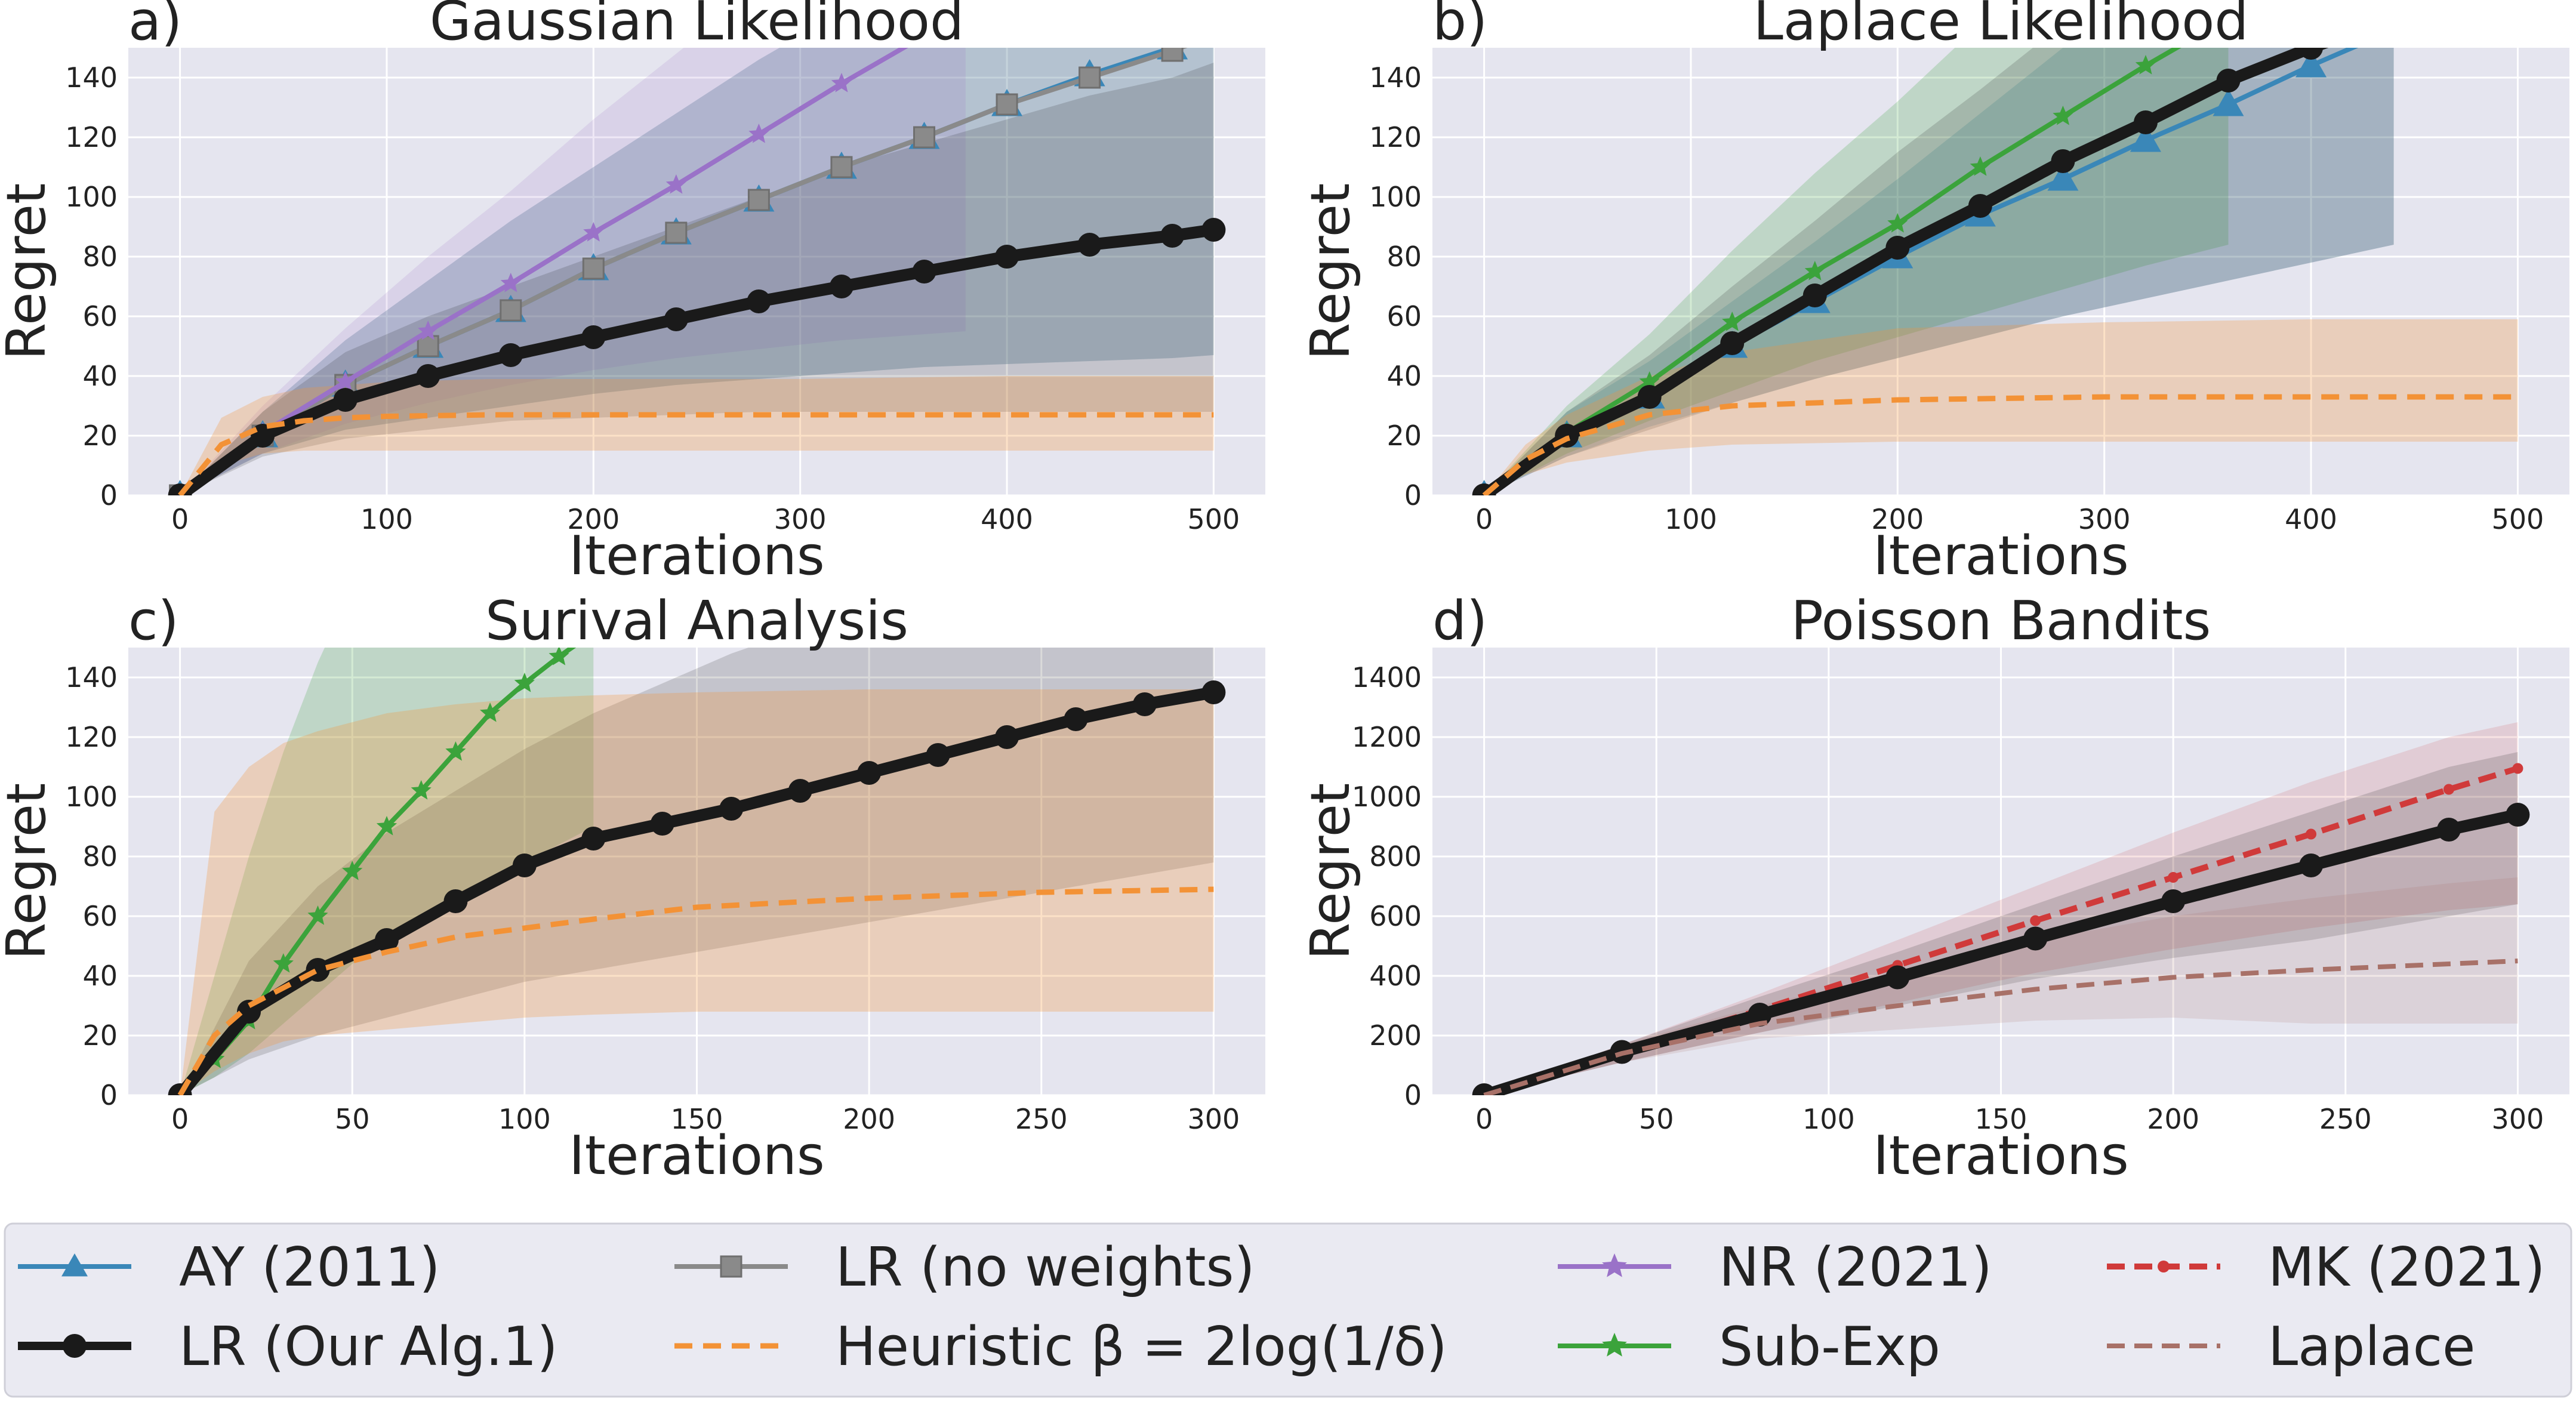 The width and height of the screenshot is (2576, 1402). What do you see at coordinates (697, 359) in the screenshot?
I see `line-lr` at bounding box center [697, 359].